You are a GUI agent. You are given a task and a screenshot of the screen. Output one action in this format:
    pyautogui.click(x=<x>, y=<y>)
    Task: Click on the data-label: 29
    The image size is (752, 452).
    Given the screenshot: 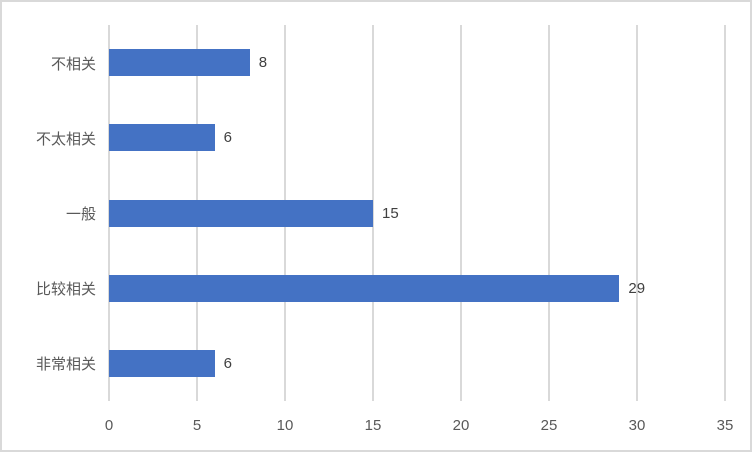 What is the action you would take?
    pyautogui.click(x=637, y=288)
    